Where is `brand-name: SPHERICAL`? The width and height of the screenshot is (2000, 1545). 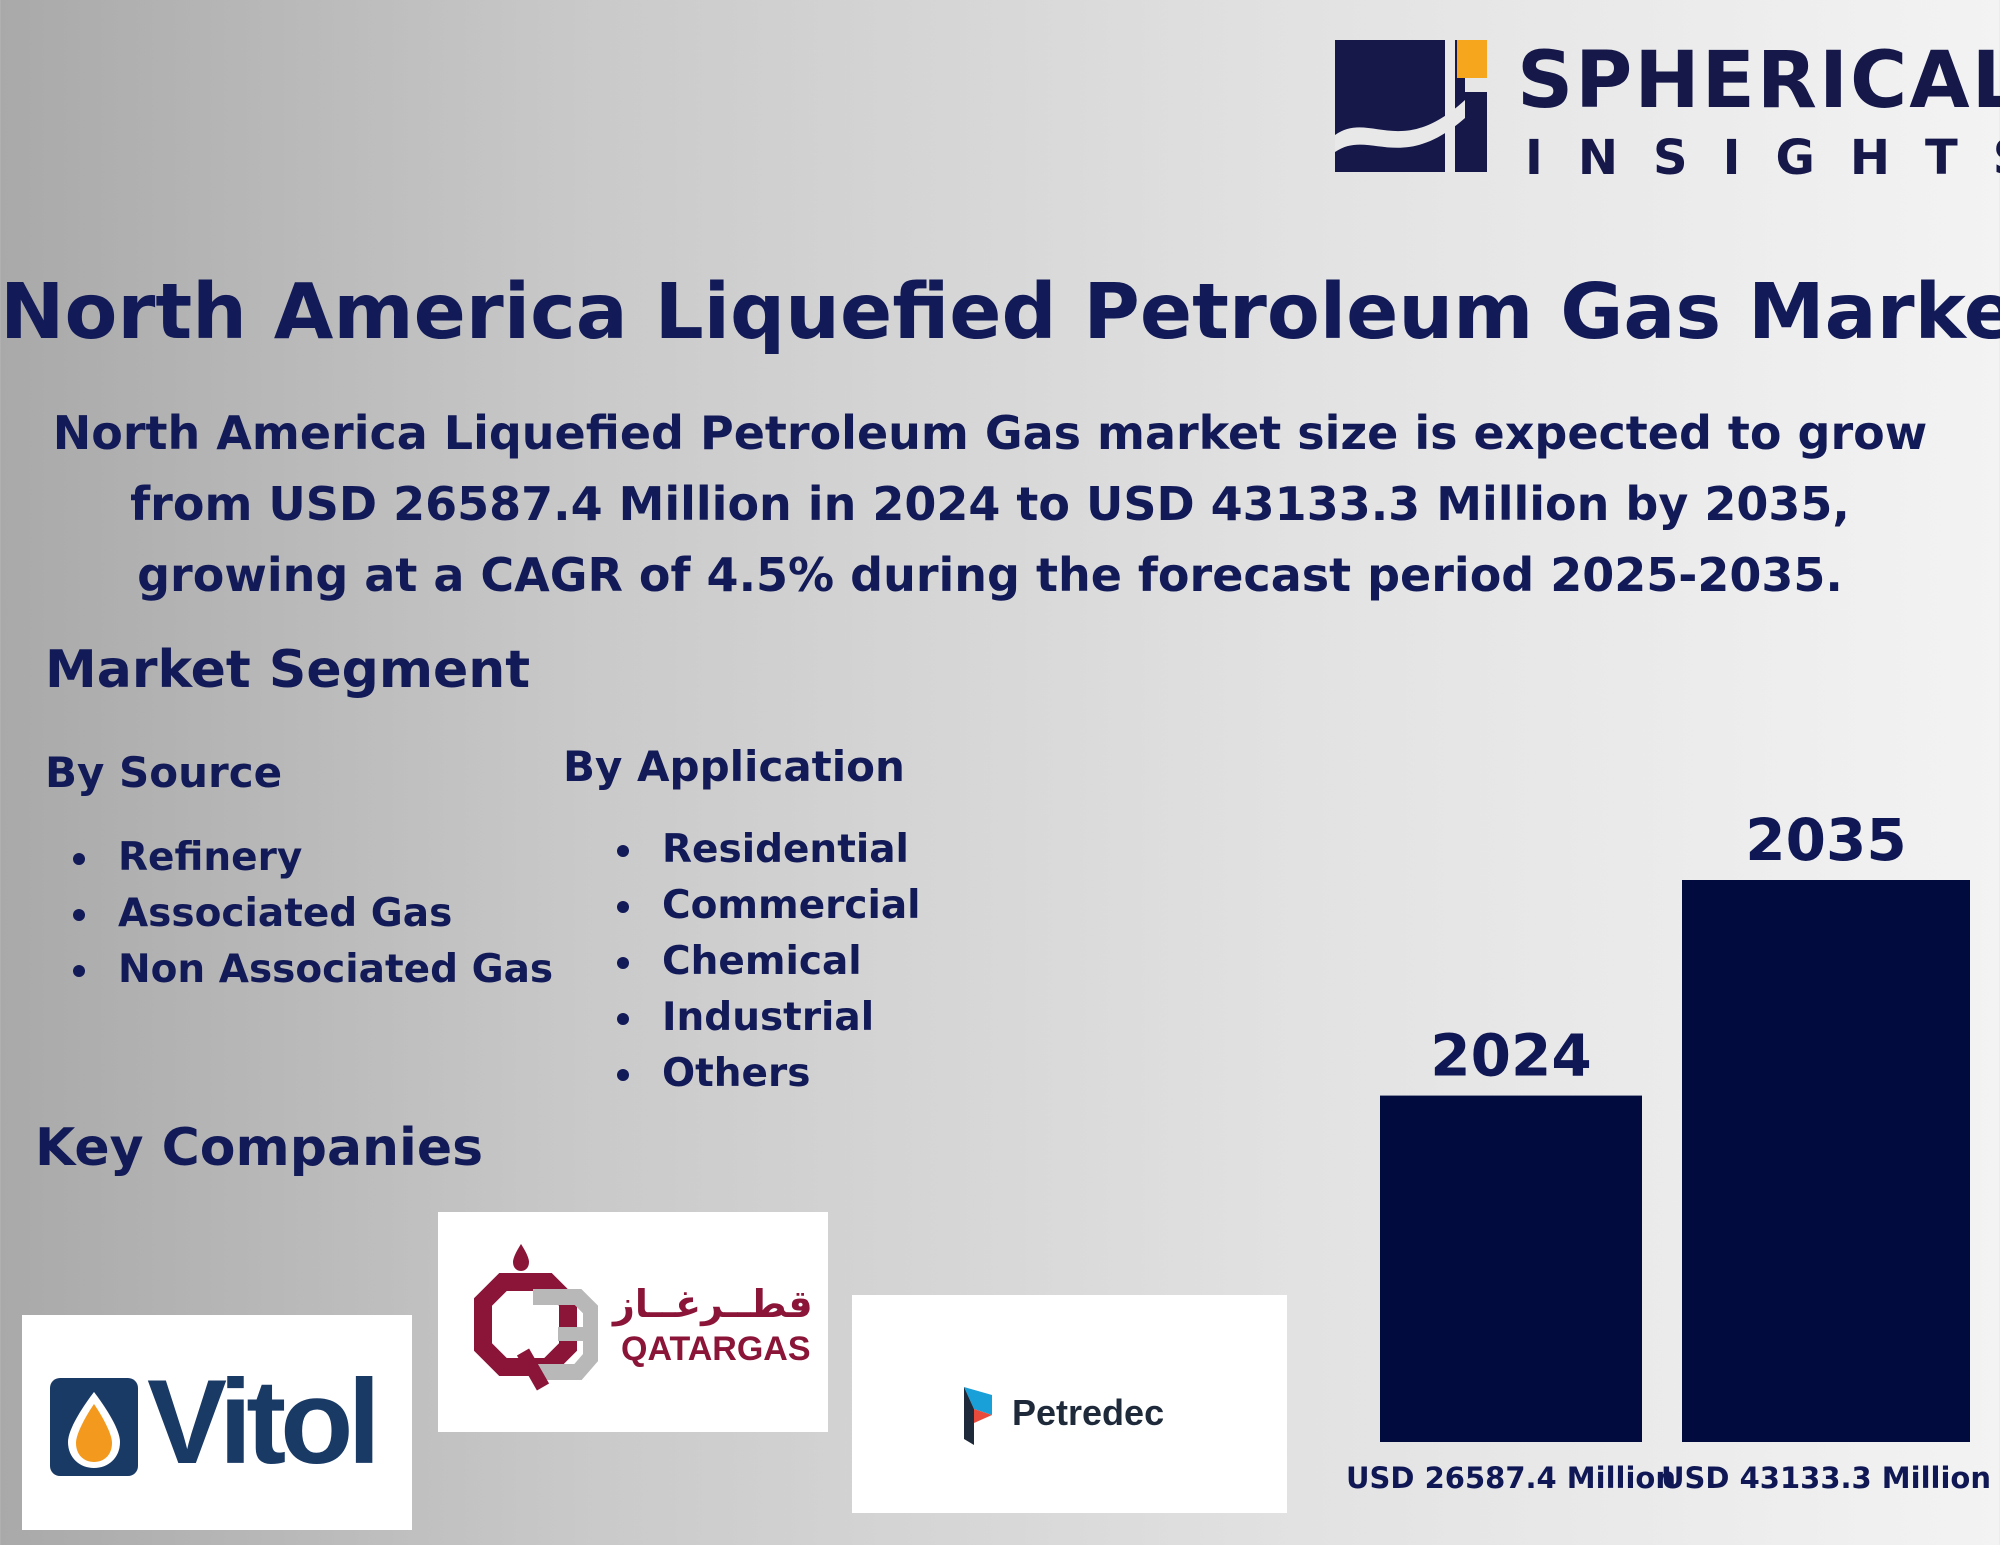
brand-name: SPHERICAL is located at coordinates (1758, 81).